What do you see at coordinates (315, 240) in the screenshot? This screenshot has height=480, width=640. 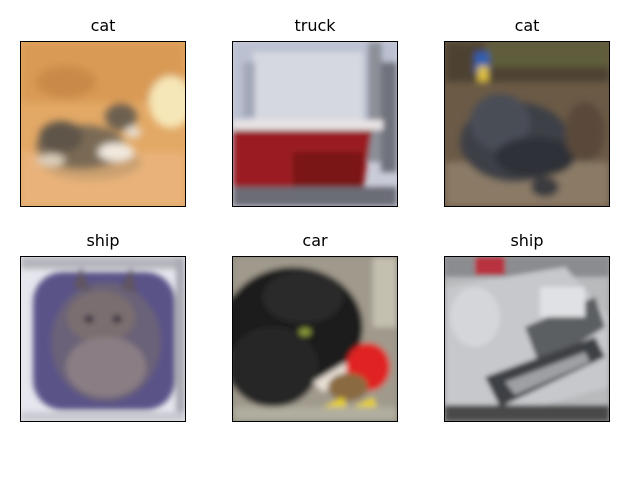 I see `panel-5-title: car` at bounding box center [315, 240].